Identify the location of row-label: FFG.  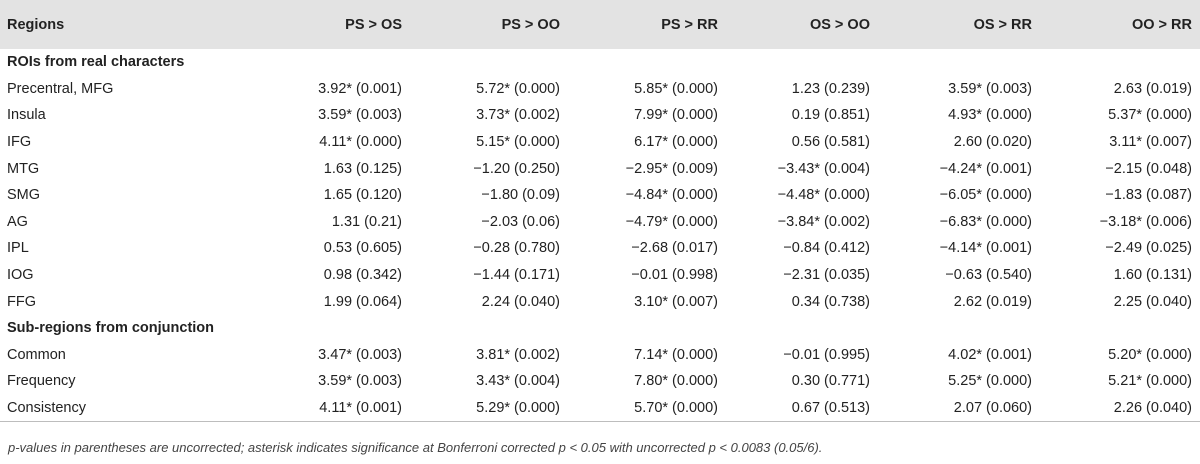
(21, 301).